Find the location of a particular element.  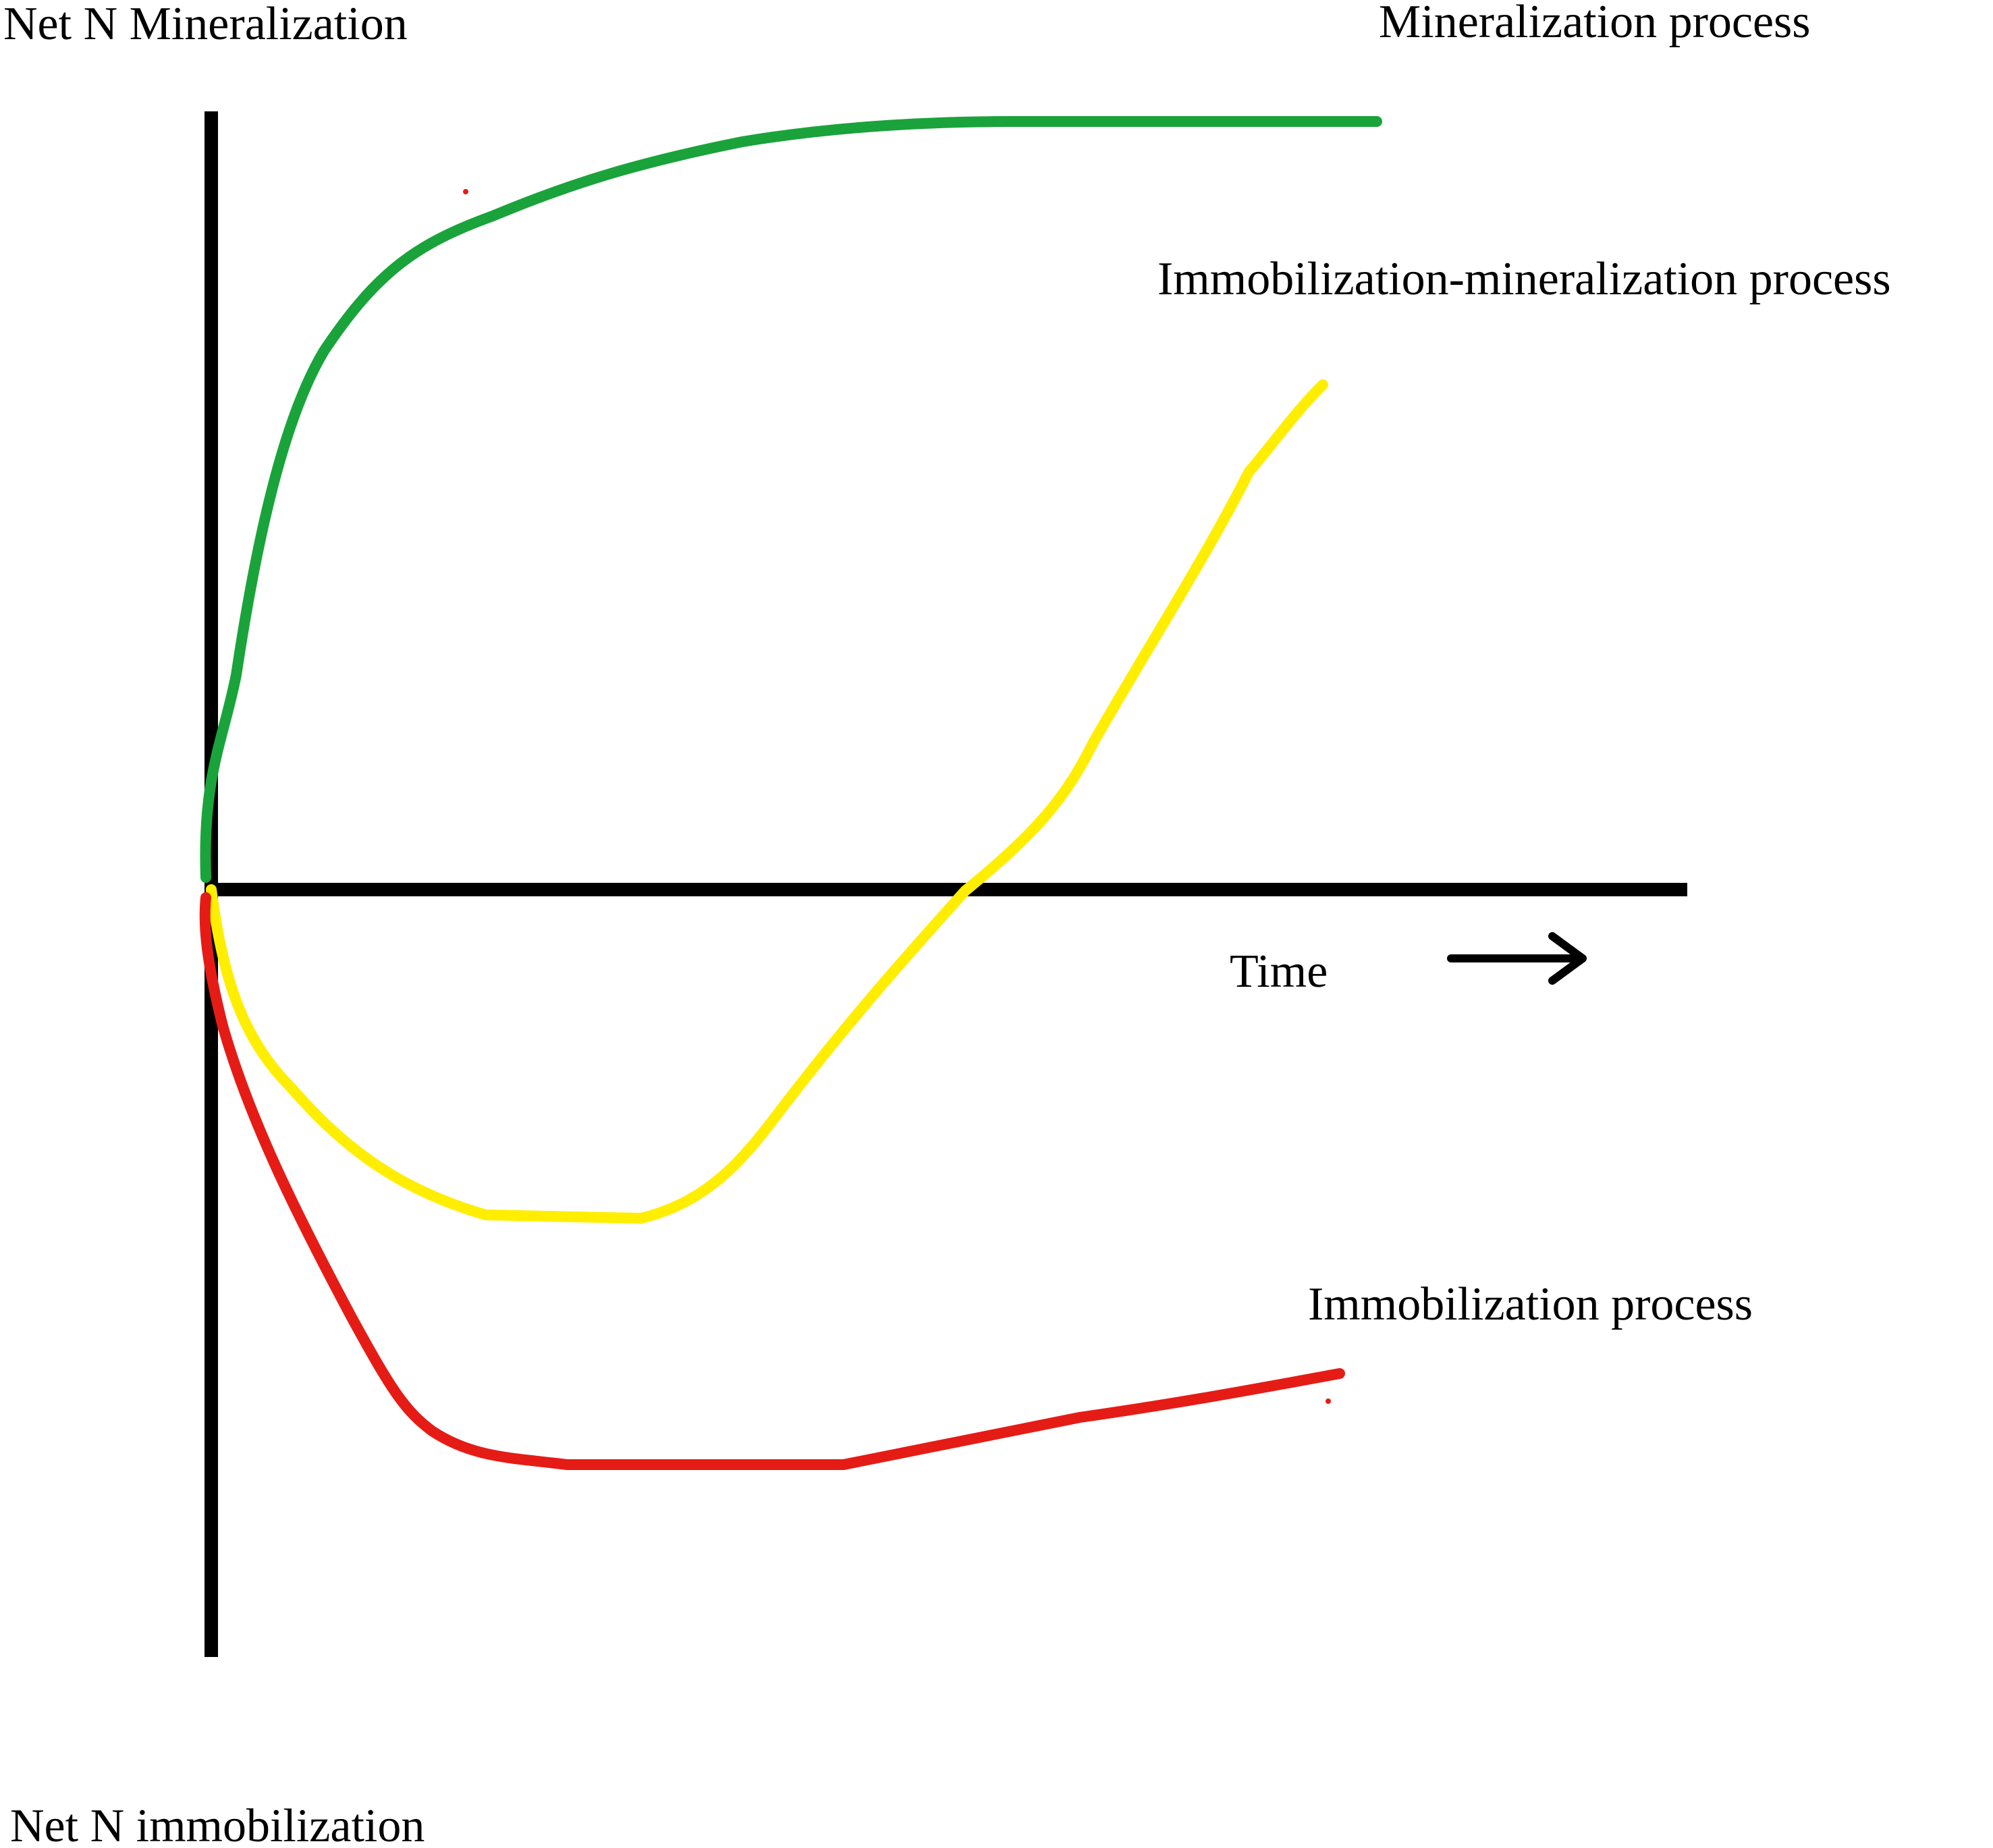

stray-dot-red-top is located at coordinates (465, 191).